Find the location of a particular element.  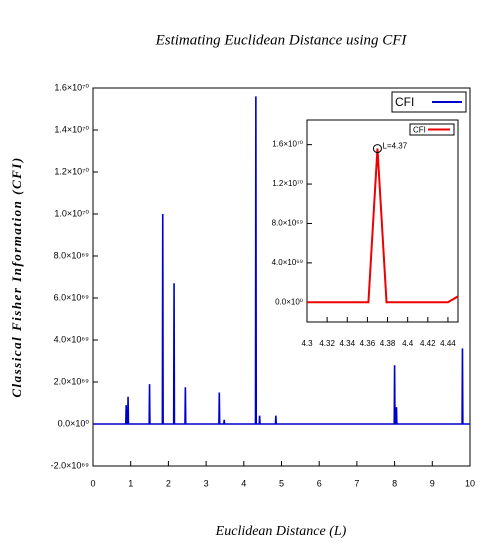

x-tick-label: 4.32 is located at coordinates (327, 343).